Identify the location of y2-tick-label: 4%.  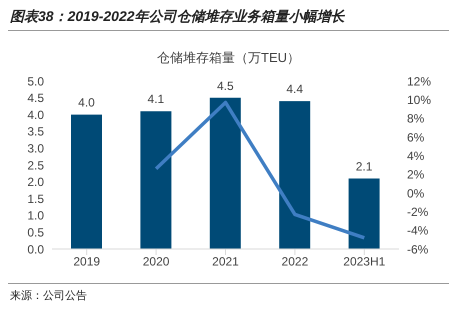
(416, 155).